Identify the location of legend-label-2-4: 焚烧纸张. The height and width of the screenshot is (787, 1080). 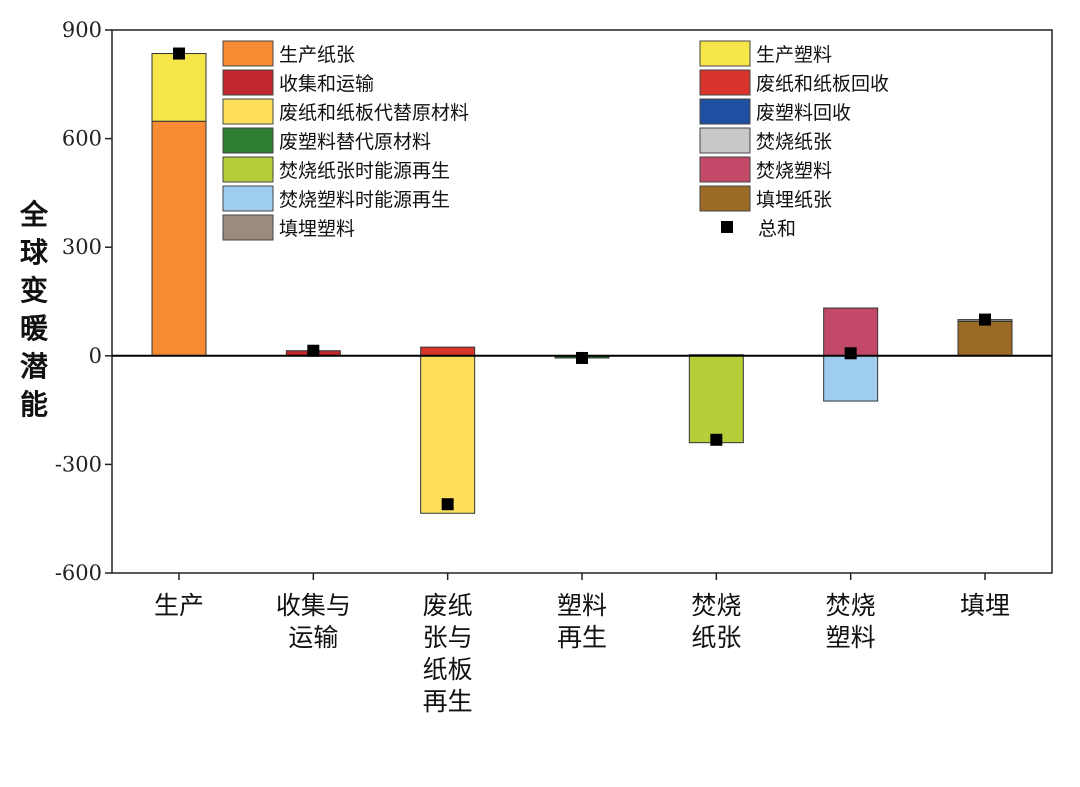
(794, 142).